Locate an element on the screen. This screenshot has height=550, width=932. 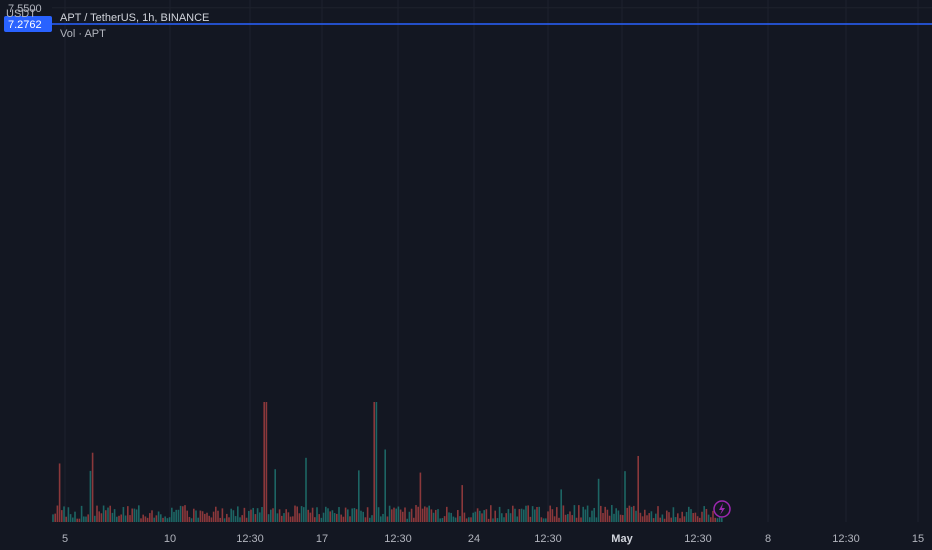
symbol-title: APT / TetherUS, 1h, BINANCE is located at coordinates (135, 18).